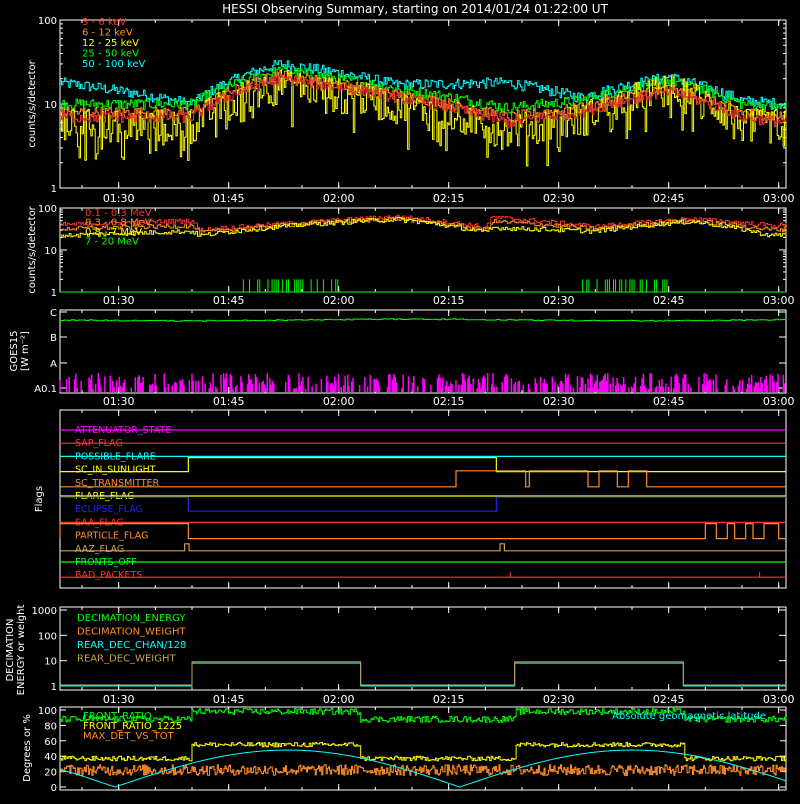  What do you see at coordinates (108, 575) in the screenshot?
I see `flag-label: BAD_PACKETS` at bounding box center [108, 575].